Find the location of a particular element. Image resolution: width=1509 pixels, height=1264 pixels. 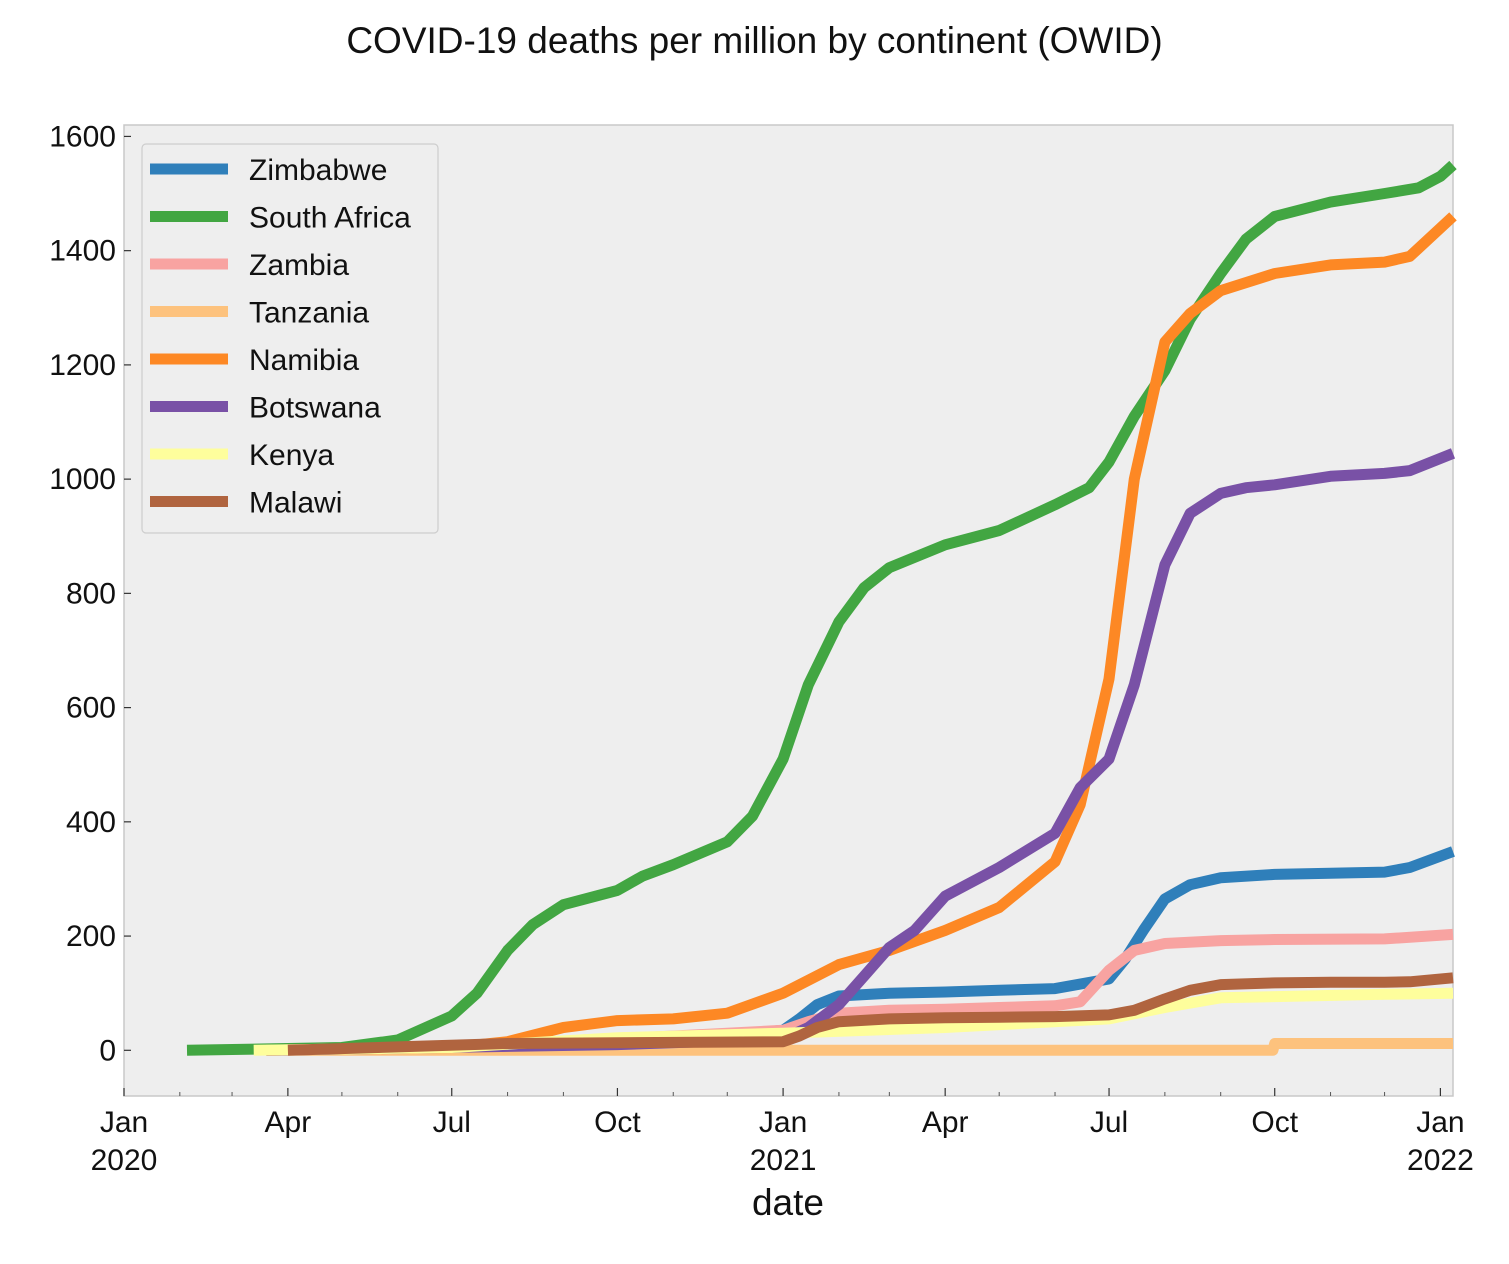

legend-label: Zambia is located at coordinates (299, 265).